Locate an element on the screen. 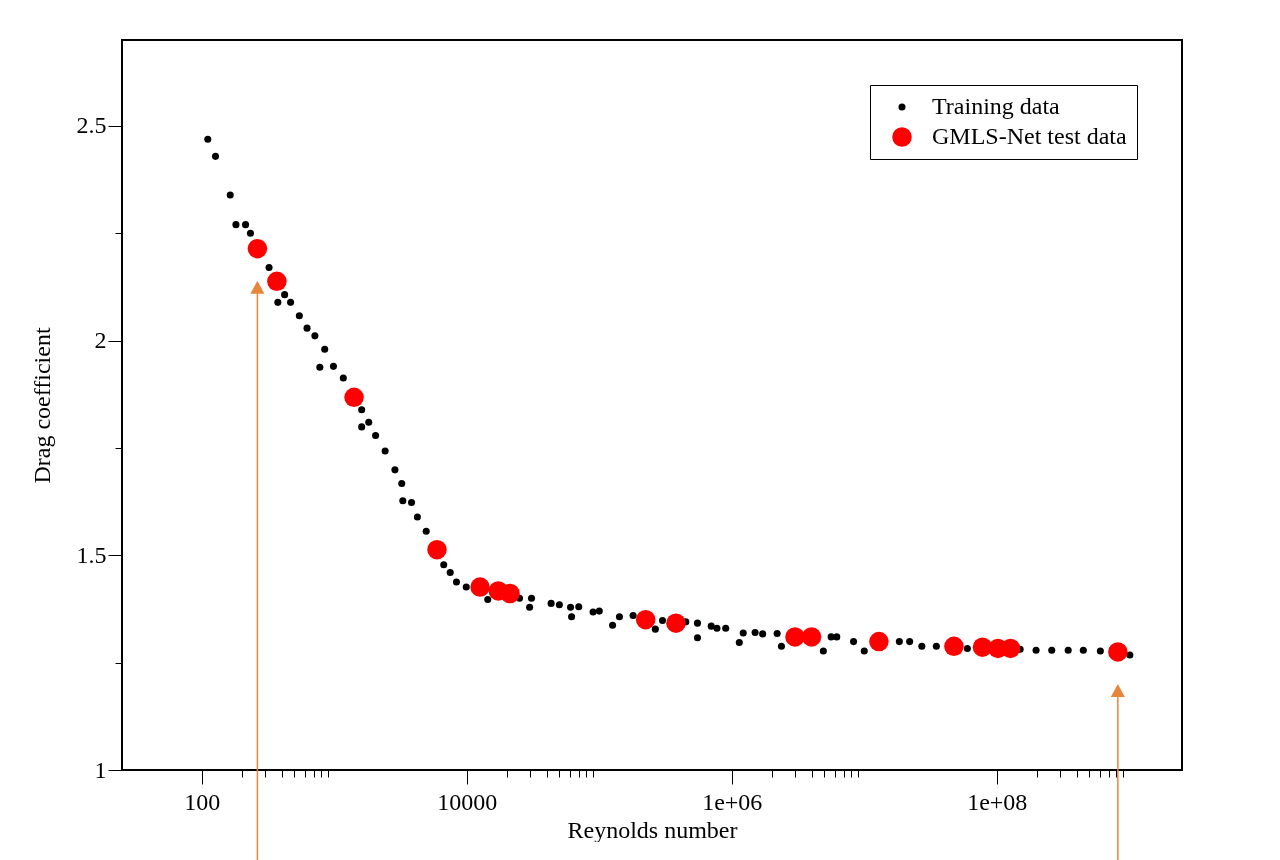 This screenshot has height=860, width=1280. y-axis-title: Drag coefficient is located at coordinates (41, 405).